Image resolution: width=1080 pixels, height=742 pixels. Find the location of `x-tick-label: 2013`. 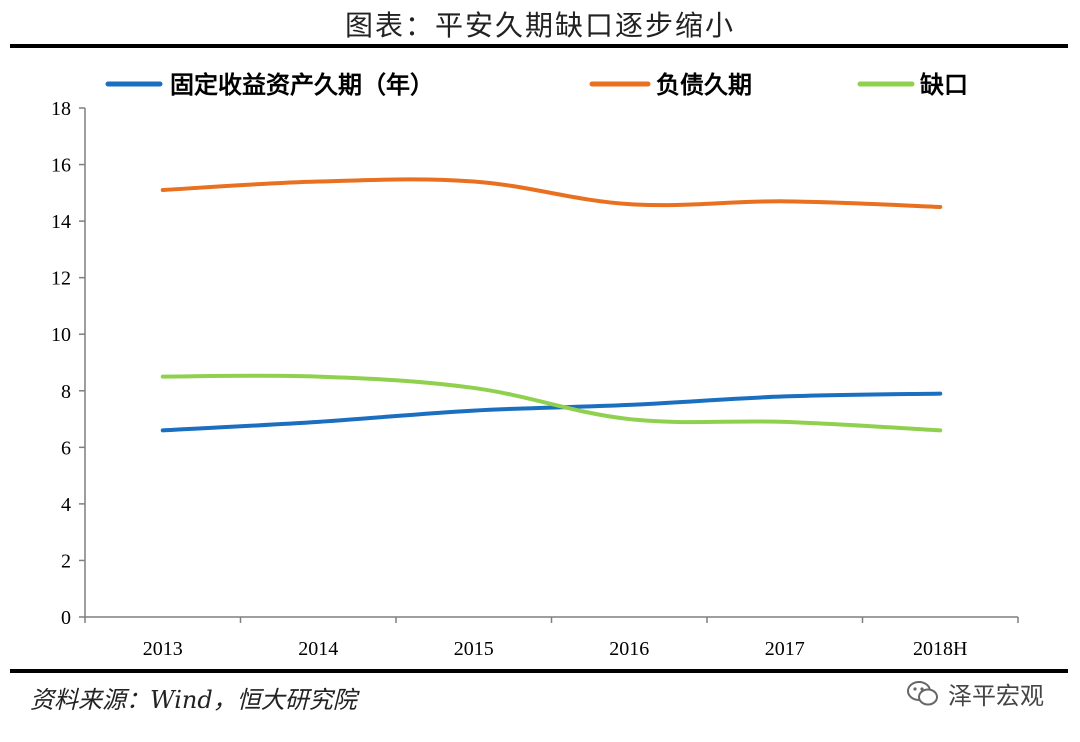

x-tick-label: 2013 is located at coordinates (163, 649).